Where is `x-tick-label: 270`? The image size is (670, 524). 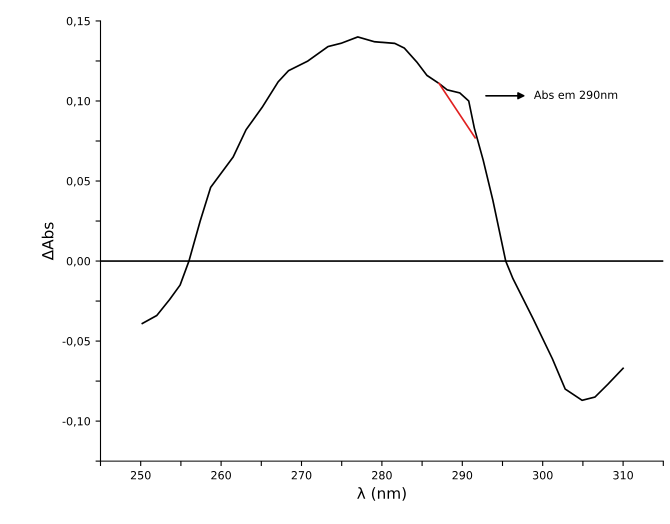 x-tick-label: 270 is located at coordinates (302, 475).